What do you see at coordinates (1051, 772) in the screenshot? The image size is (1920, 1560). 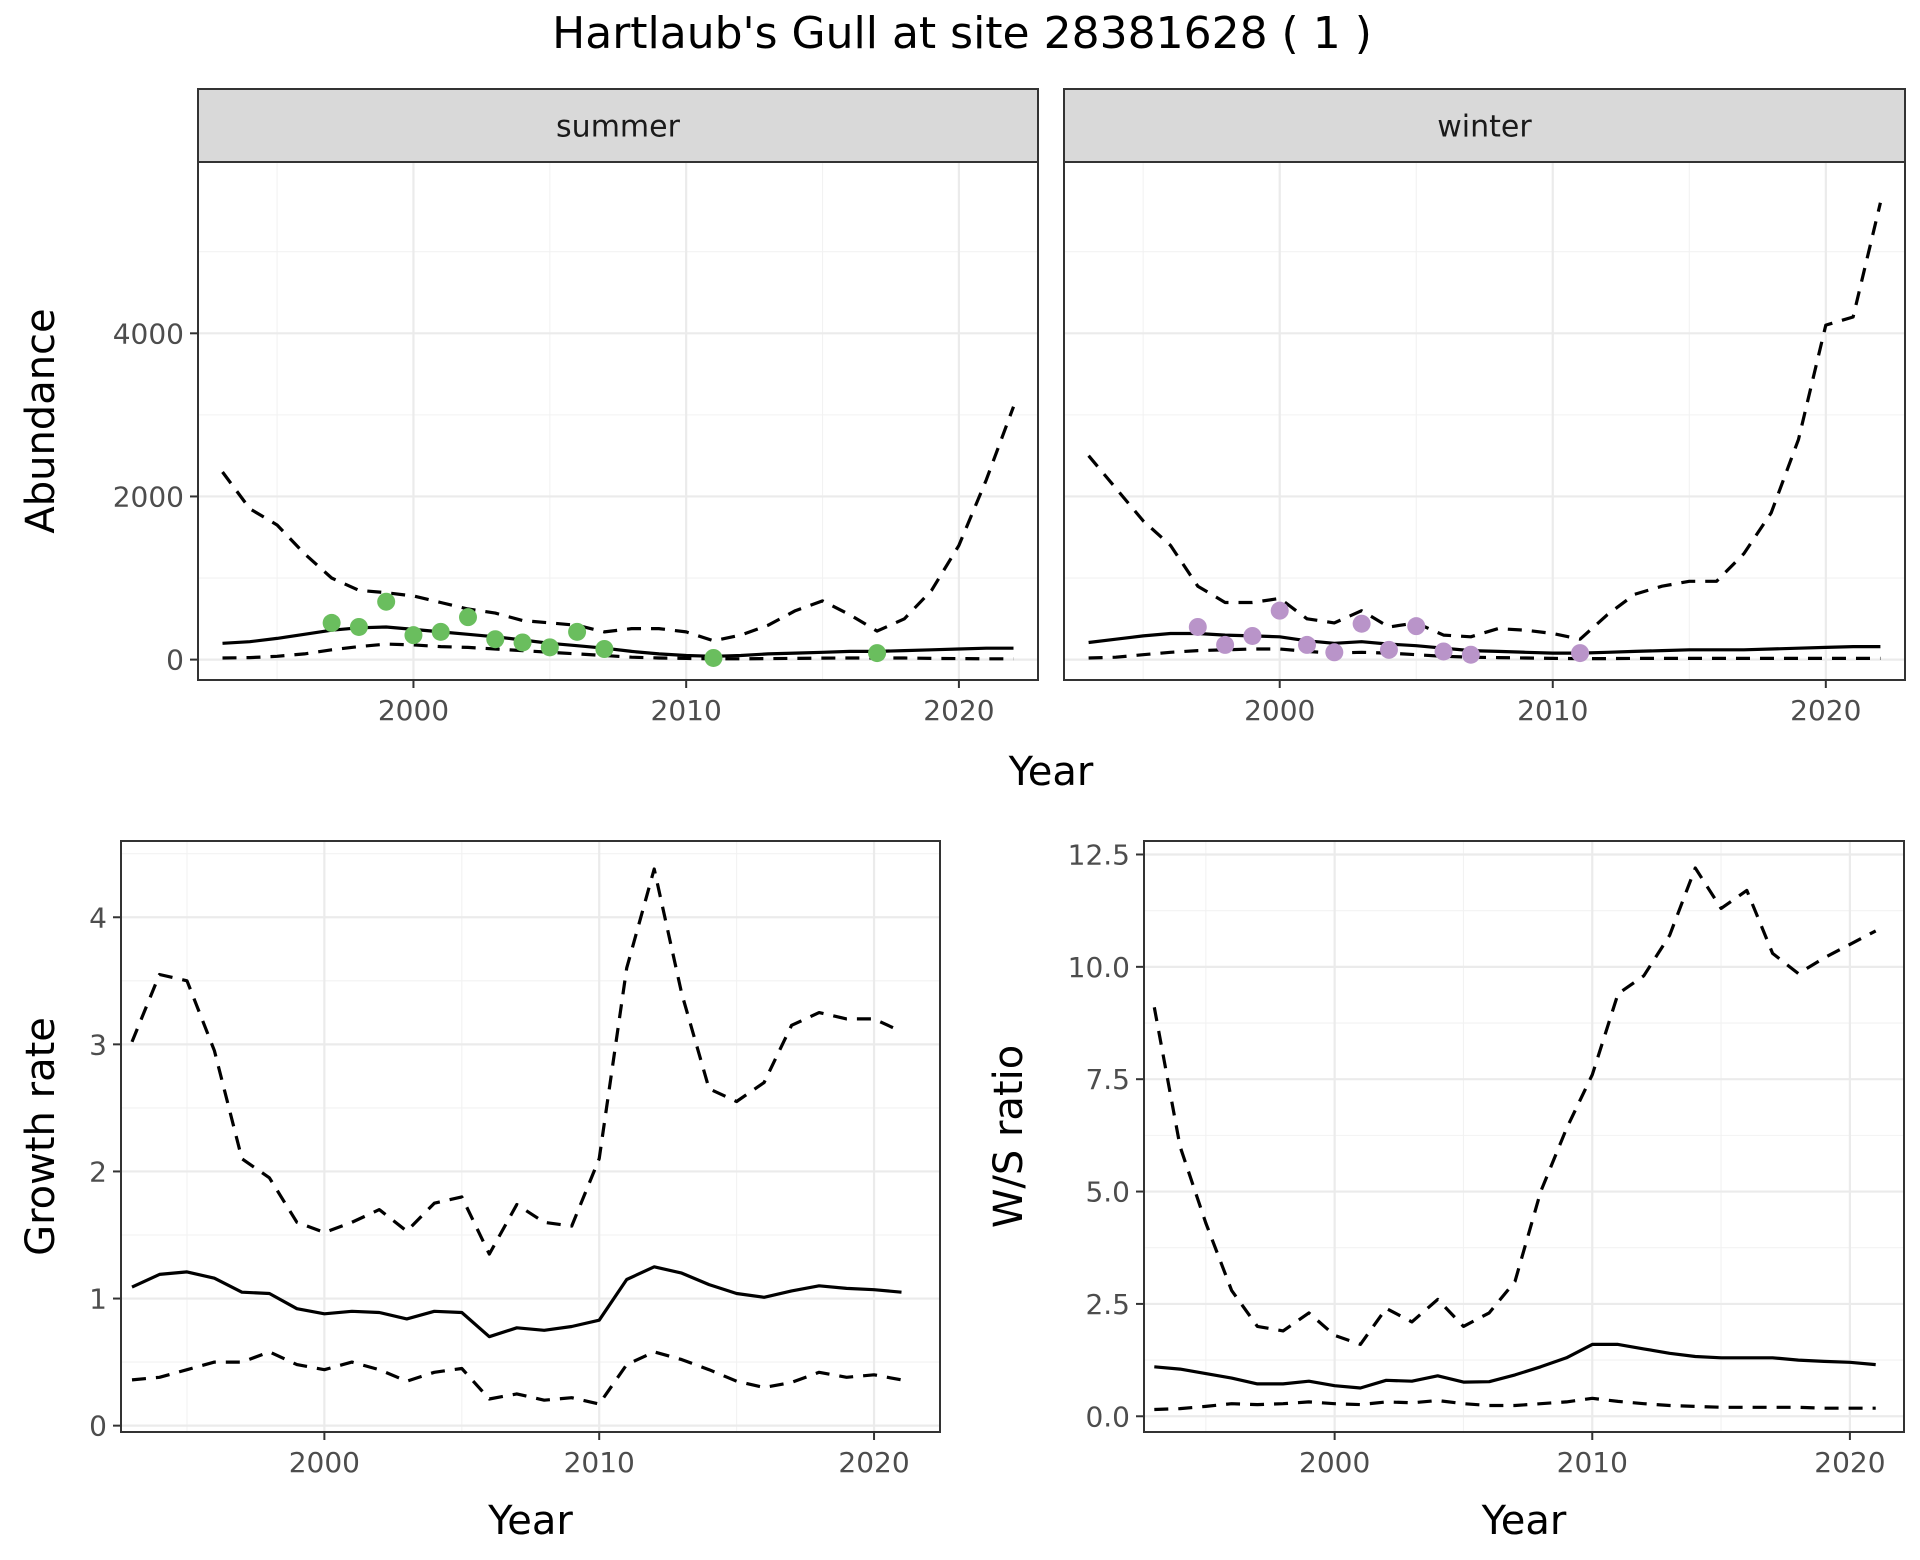 I see `x-axis-title-shared: Year` at bounding box center [1051, 772].